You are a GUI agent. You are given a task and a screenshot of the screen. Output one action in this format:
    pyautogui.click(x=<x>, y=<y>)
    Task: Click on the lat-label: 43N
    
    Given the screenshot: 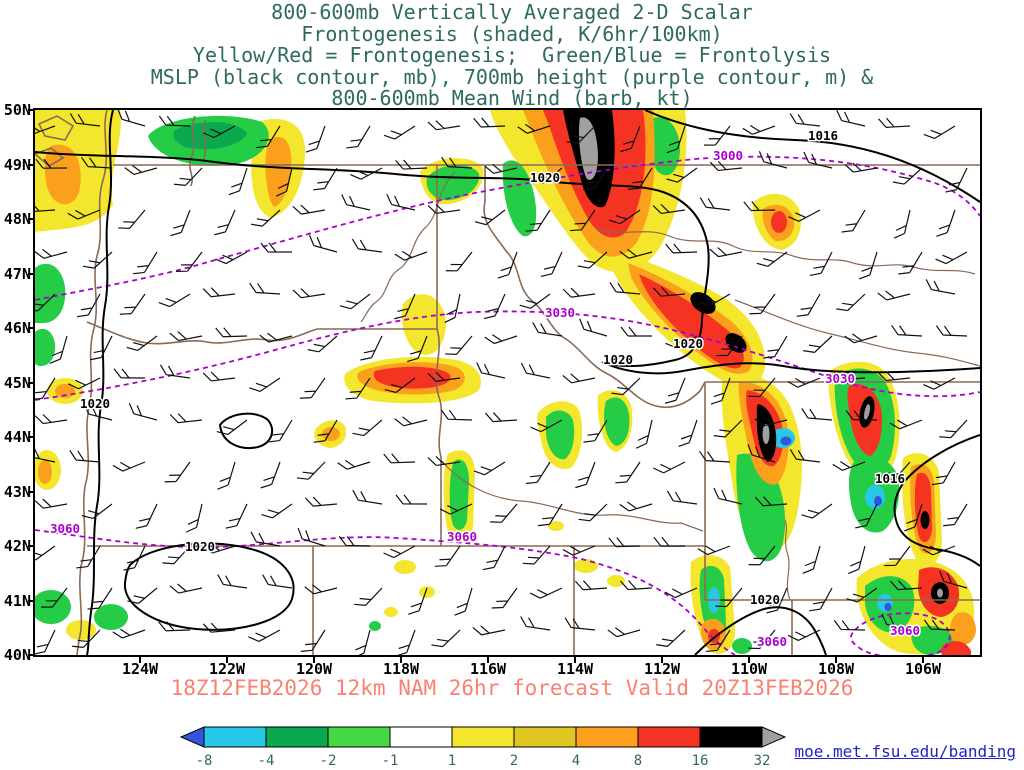 What is the action you would take?
    pyautogui.click(x=17, y=491)
    